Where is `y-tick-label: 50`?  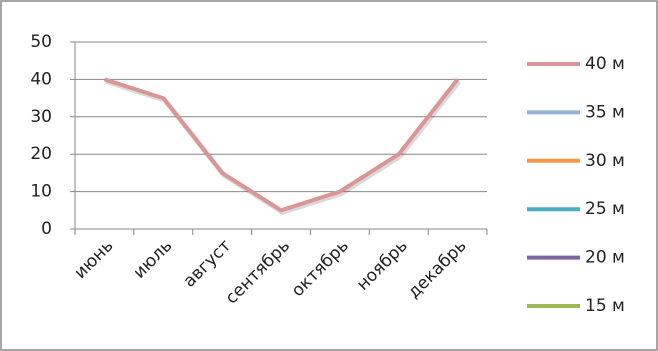 y-tick-label: 50 is located at coordinates (41, 42).